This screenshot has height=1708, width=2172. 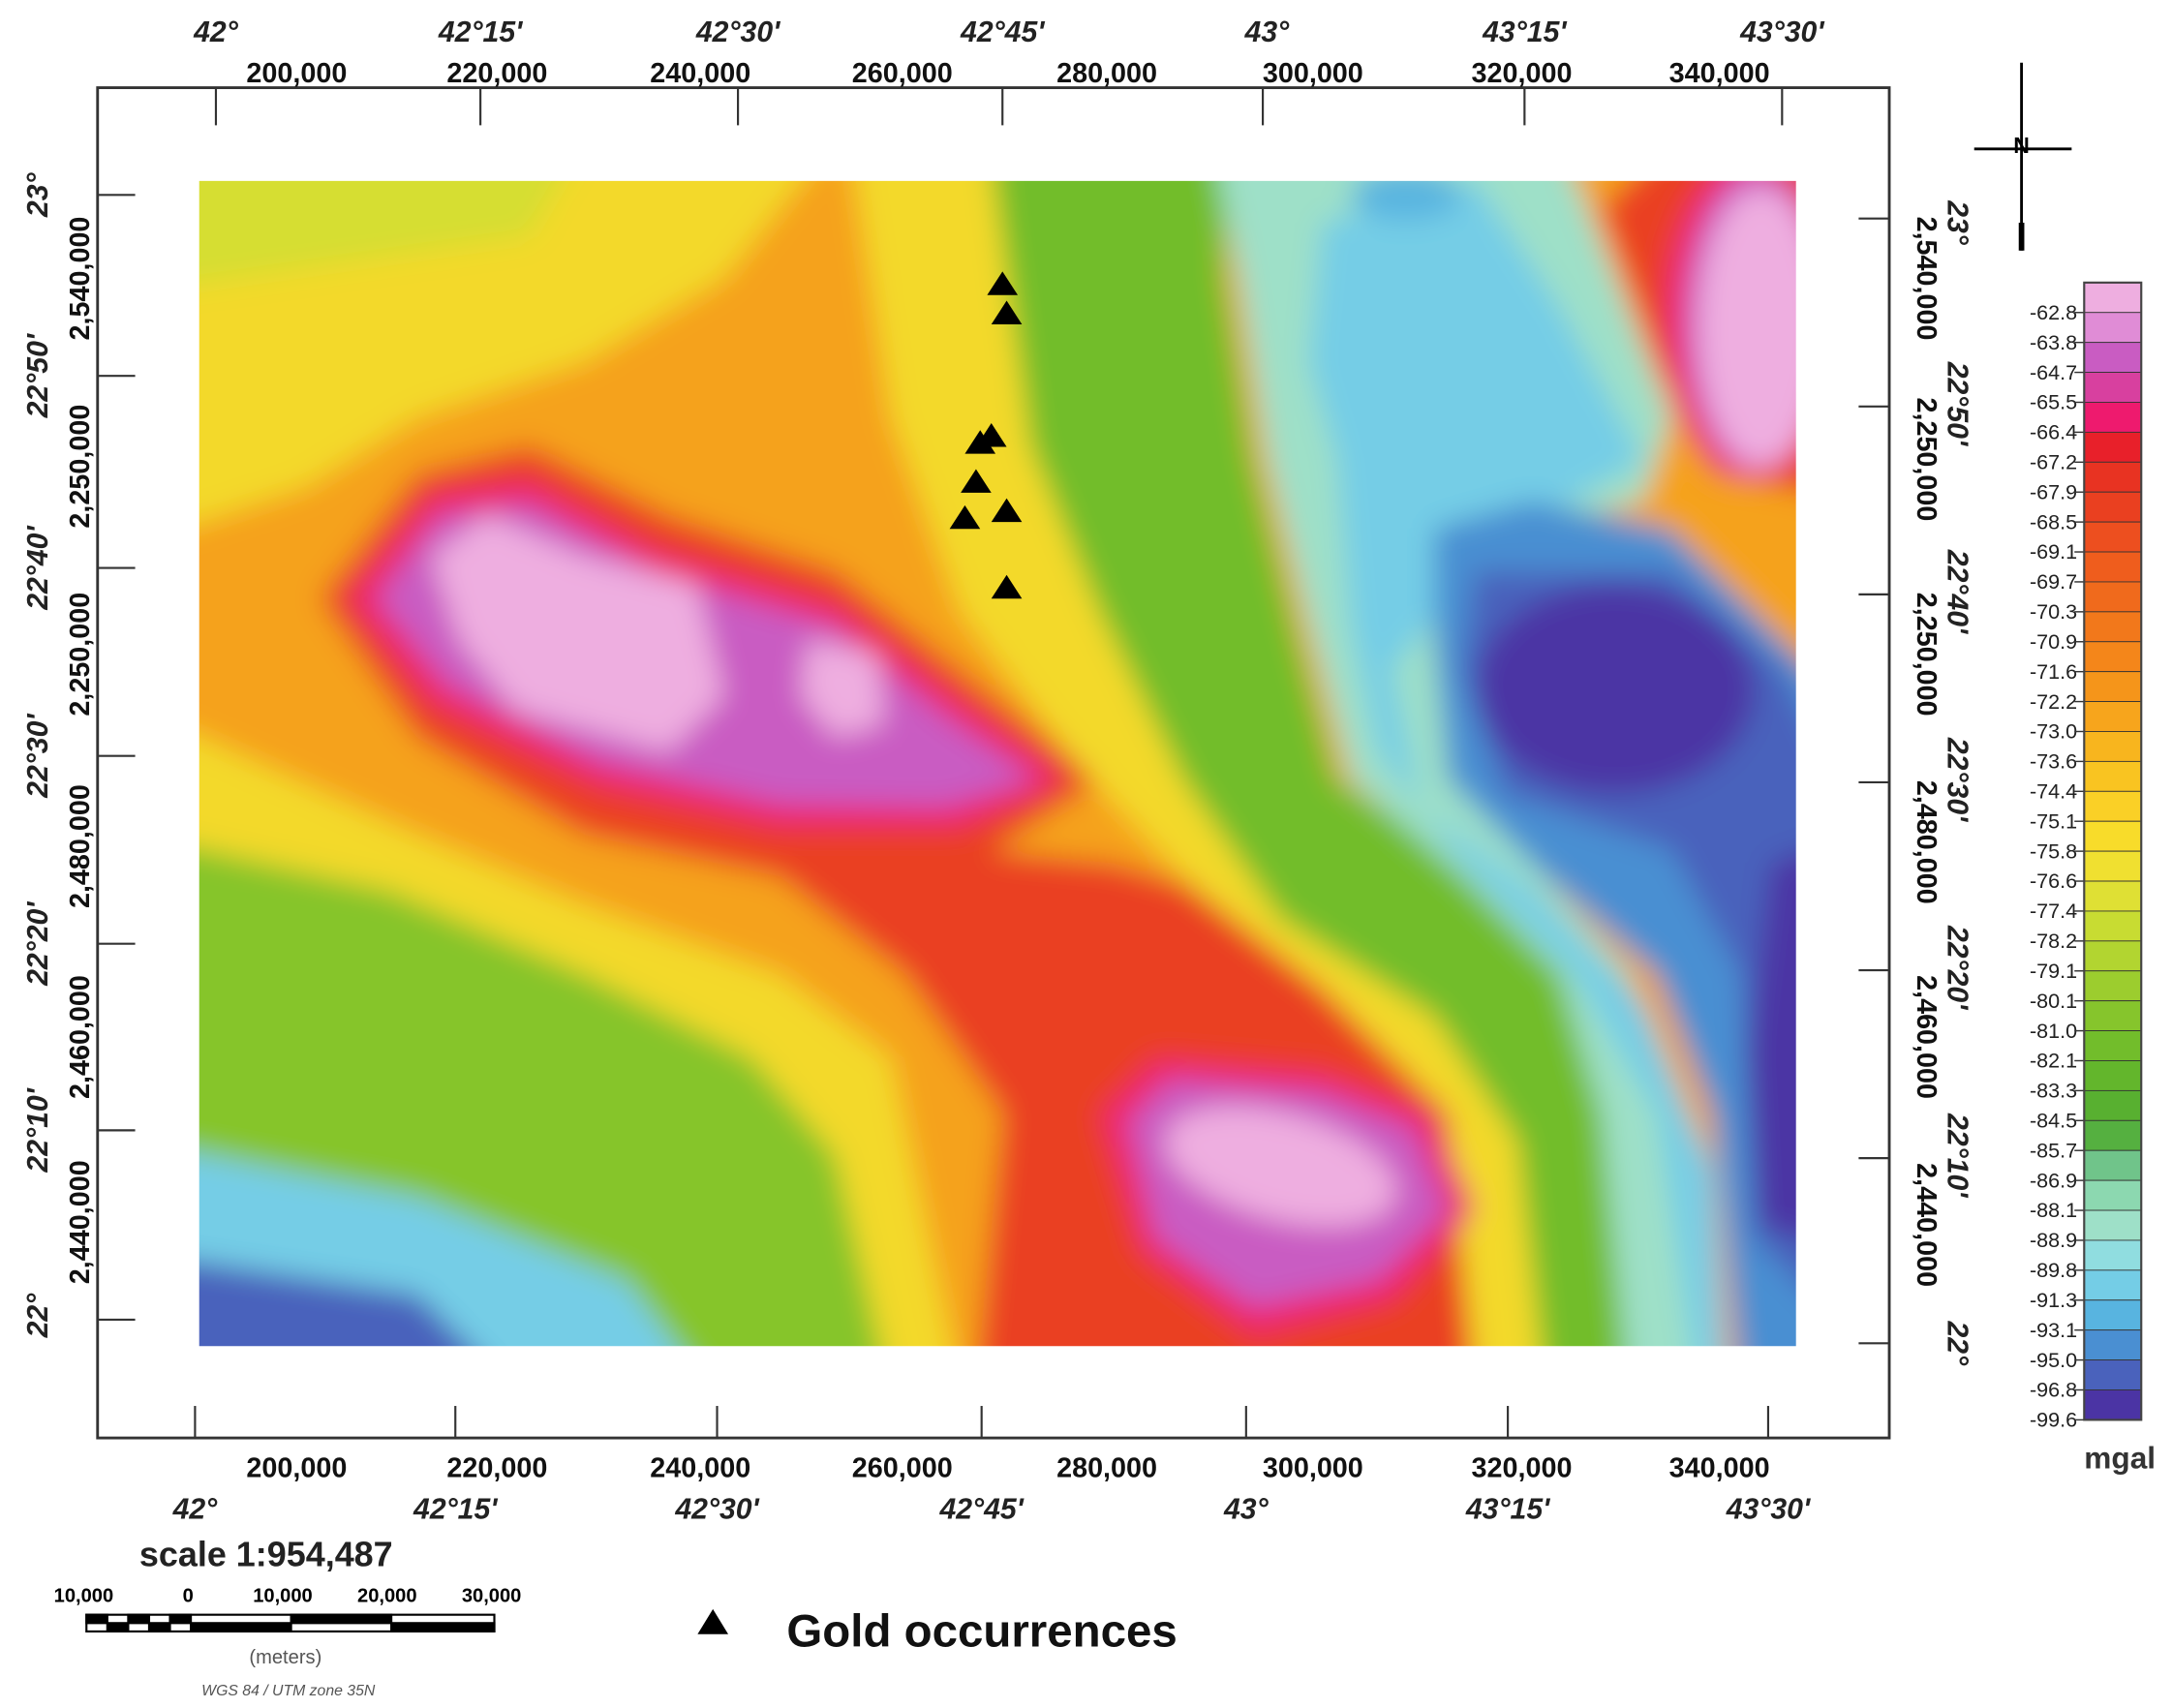 What do you see at coordinates (2054, 1300) in the screenshot?
I see `colorbar-label: -91.3` at bounding box center [2054, 1300].